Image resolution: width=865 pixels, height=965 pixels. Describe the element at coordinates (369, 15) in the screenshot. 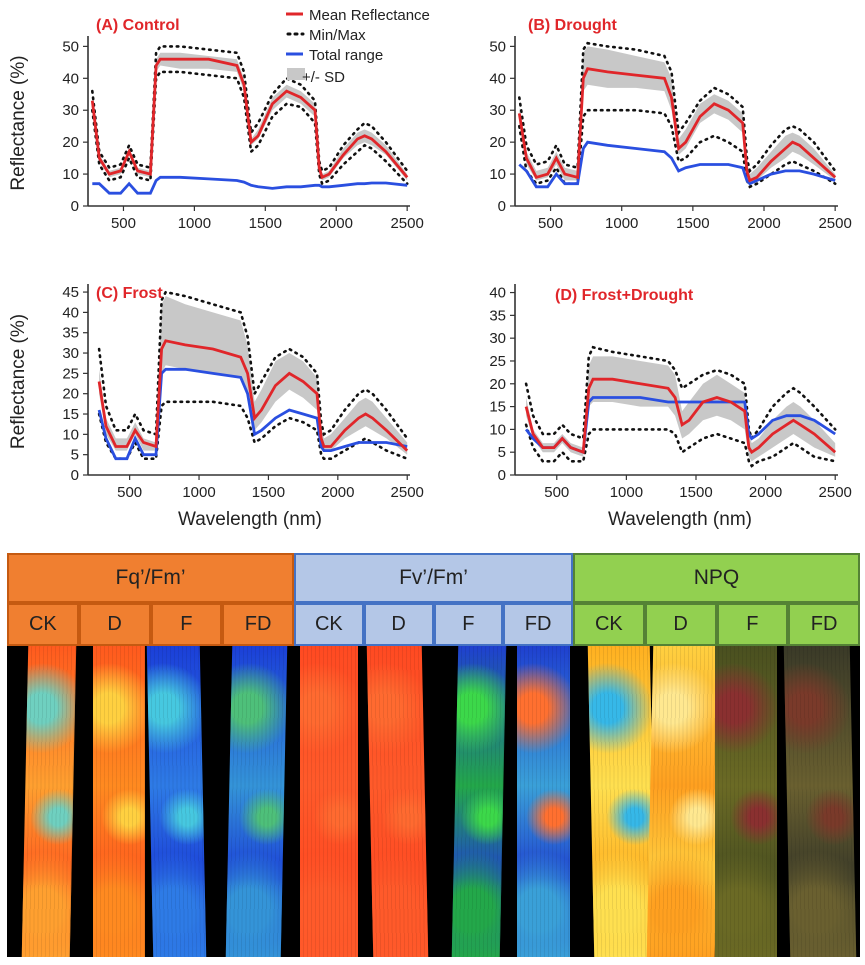

I see `legend-label: Mean Reflectance` at that location.